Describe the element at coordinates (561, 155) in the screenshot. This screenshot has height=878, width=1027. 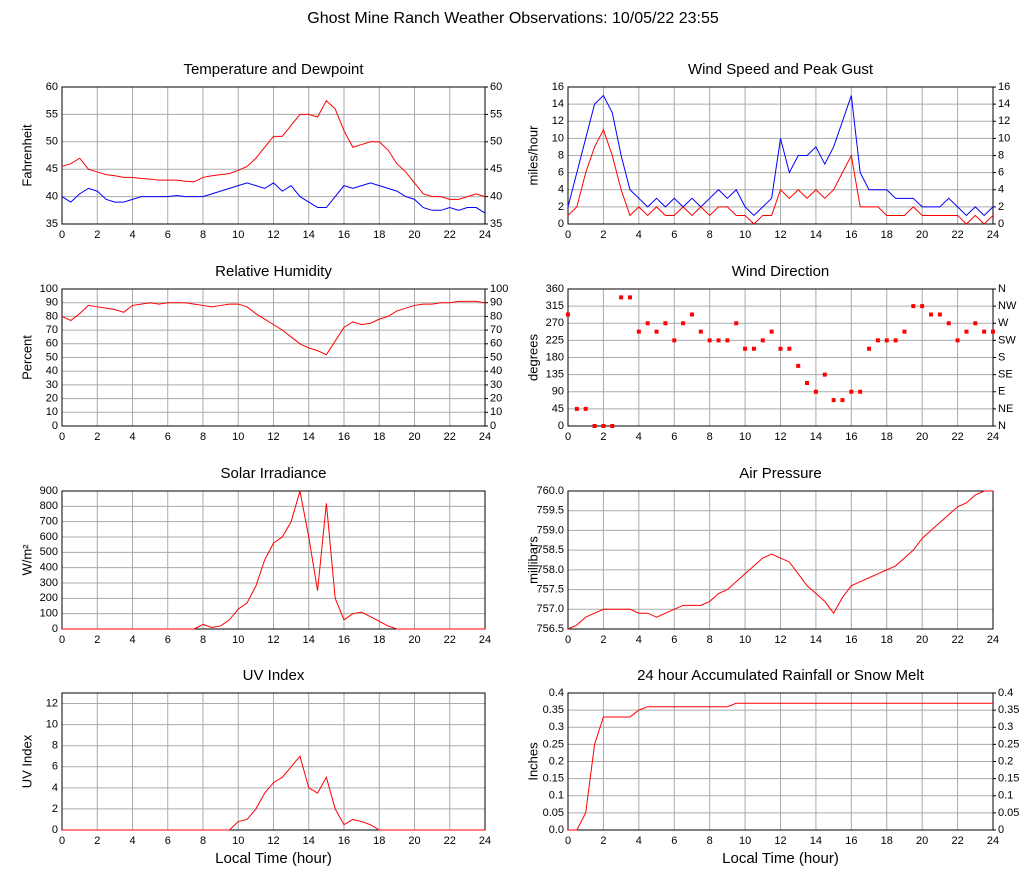
I see `y-tick-label: 8` at that location.